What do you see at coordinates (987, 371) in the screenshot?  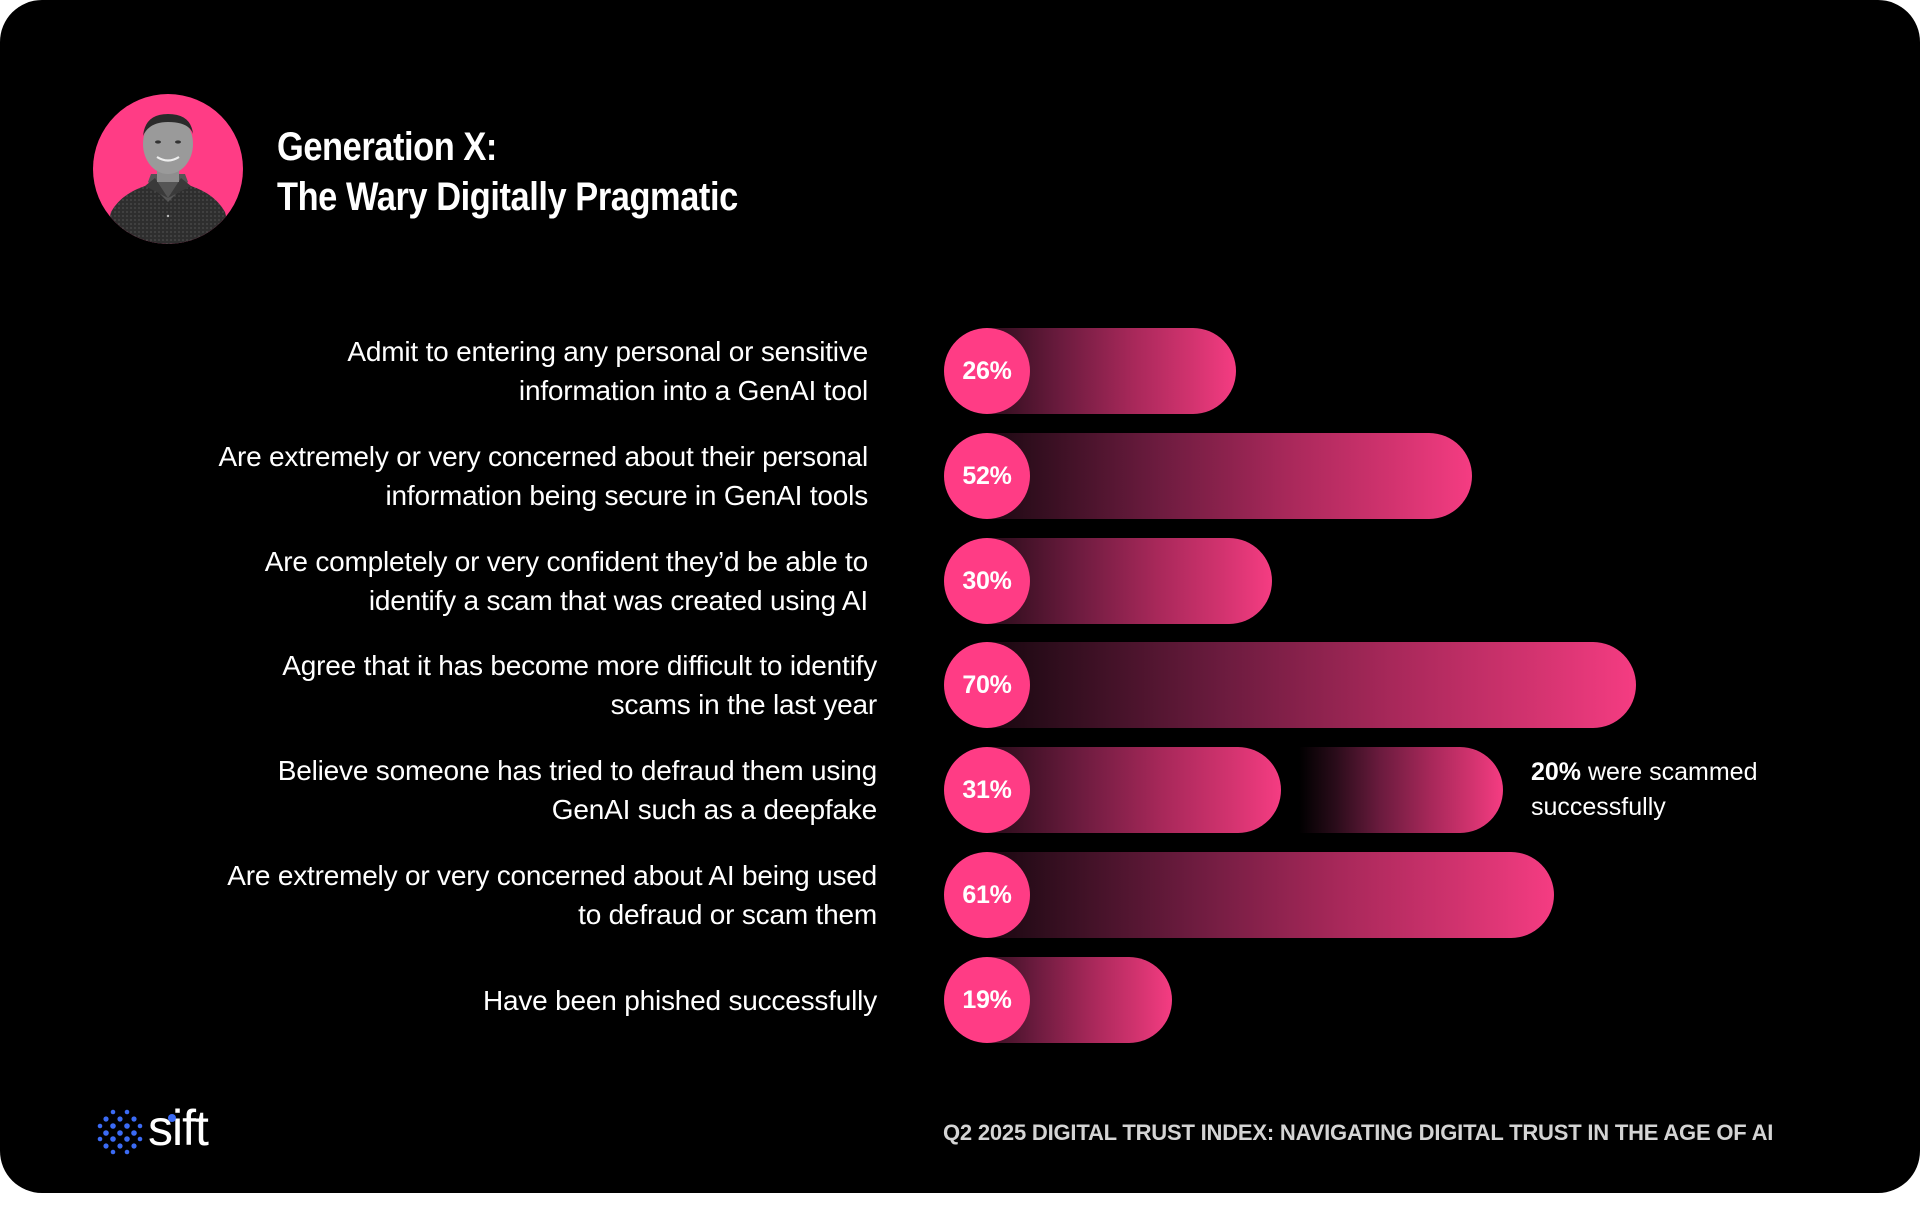 I see `bar-value-label: 26%` at bounding box center [987, 371].